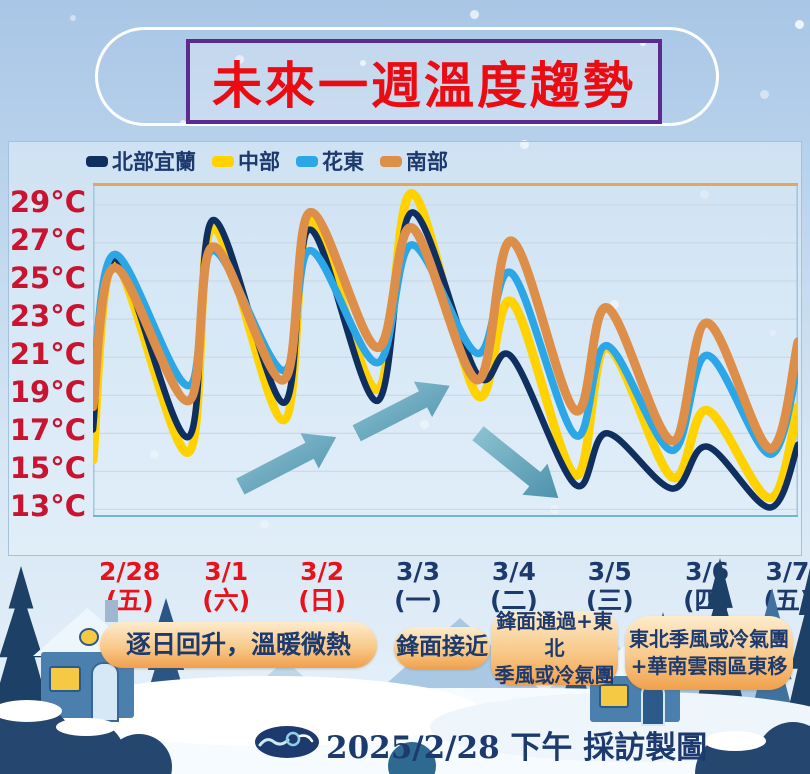 The width and height of the screenshot is (810, 774). I want to click on annotation-line: 季風或冷氣團, so click(554, 674).